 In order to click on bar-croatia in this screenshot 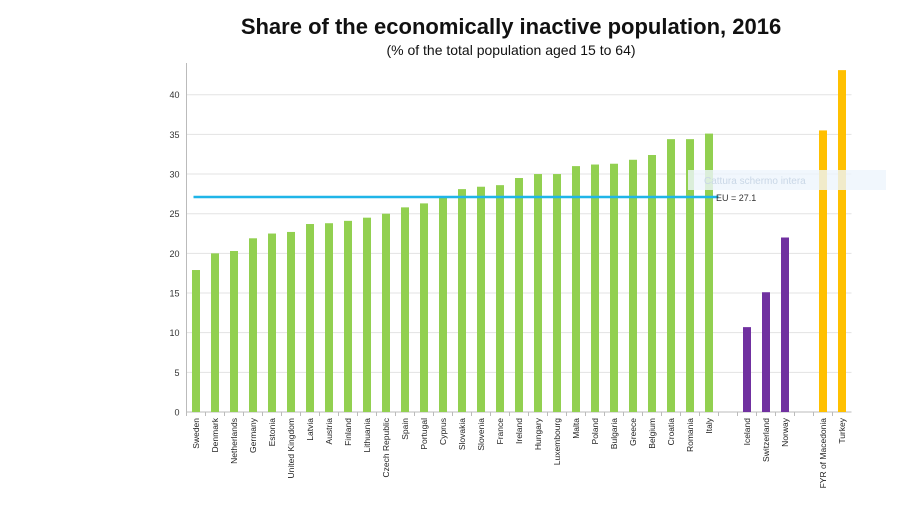, I will do `click(671, 276)`.